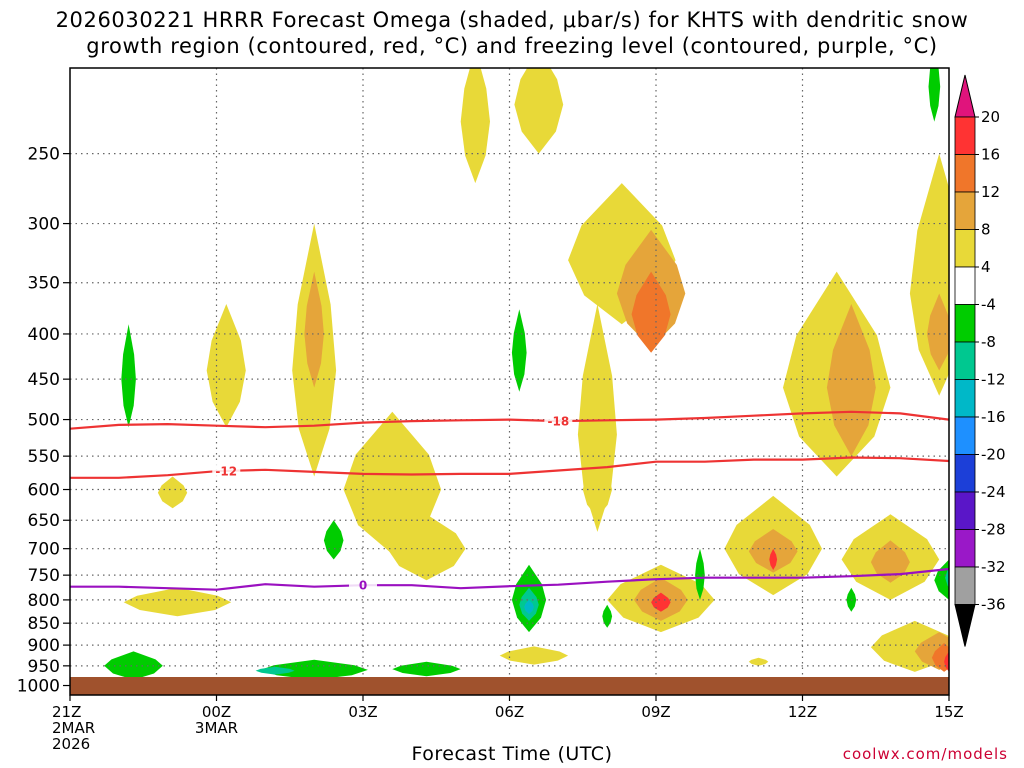 This screenshot has width=1024, height=768. What do you see at coordinates (44, 576) in the screenshot?
I see `y-tick-label: 750` at bounding box center [44, 576].